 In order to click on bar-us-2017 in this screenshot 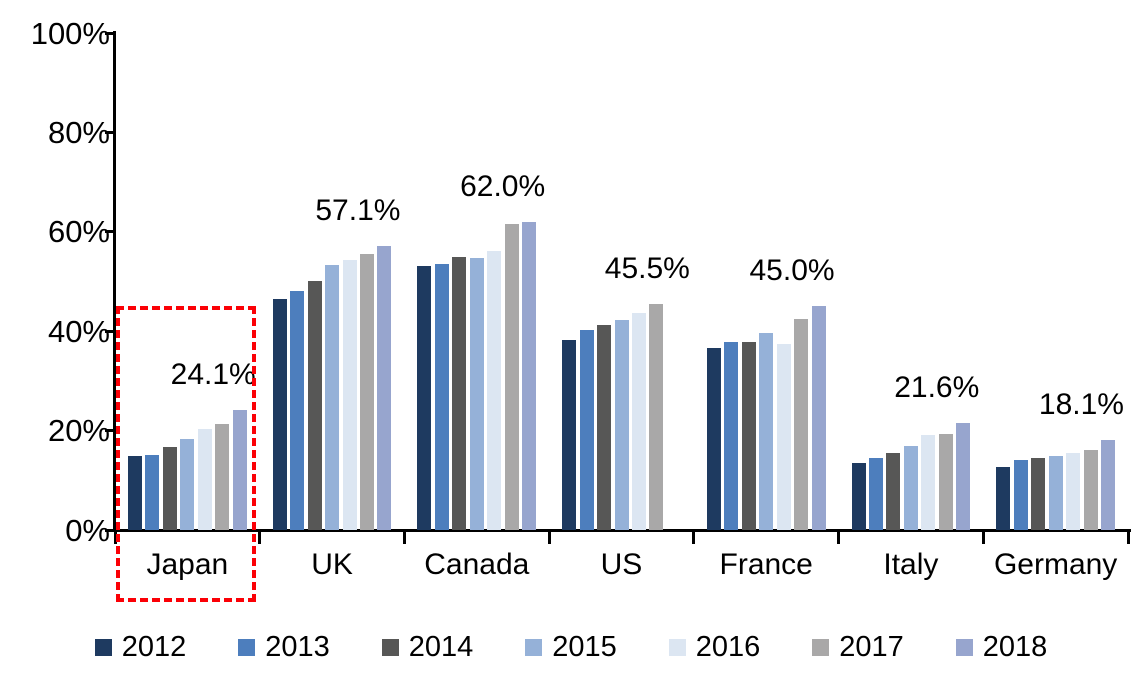, I will do `click(656, 416)`.